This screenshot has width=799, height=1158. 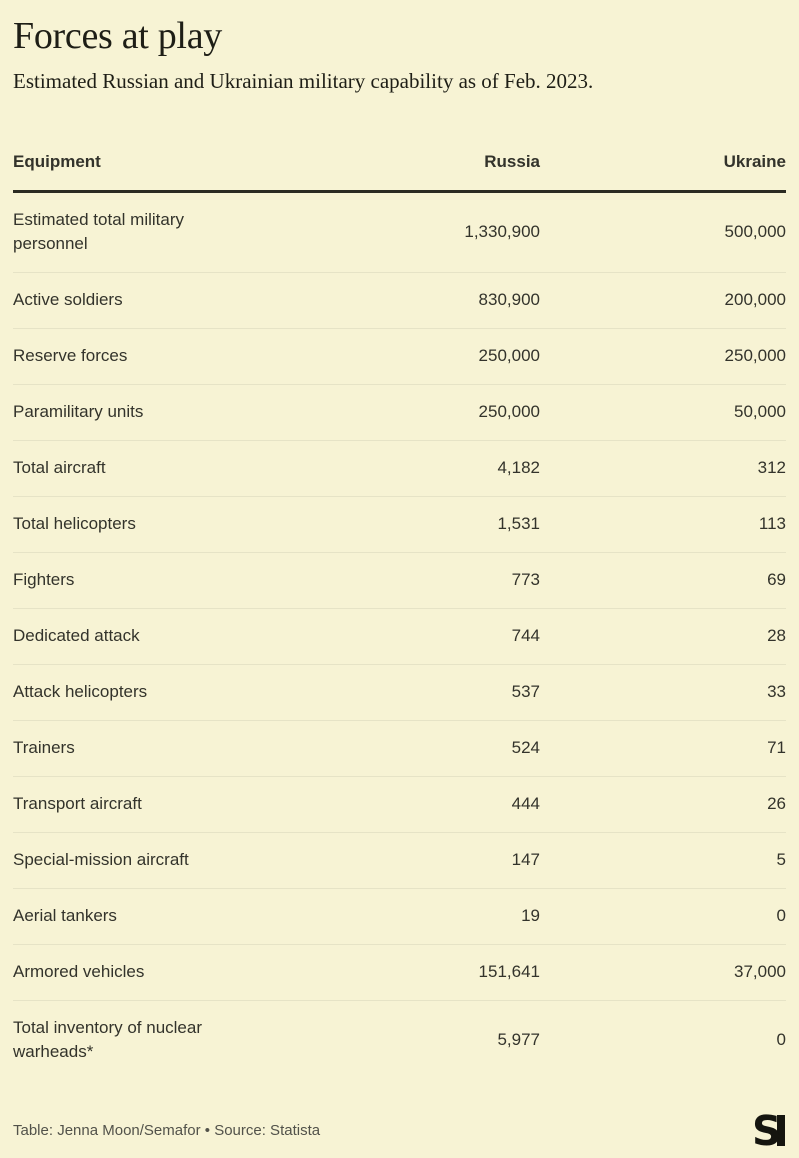 What do you see at coordinates (525, 804) in the screenshot?
I see `russia-value-cell: 444` at bounding box center [525, 804].